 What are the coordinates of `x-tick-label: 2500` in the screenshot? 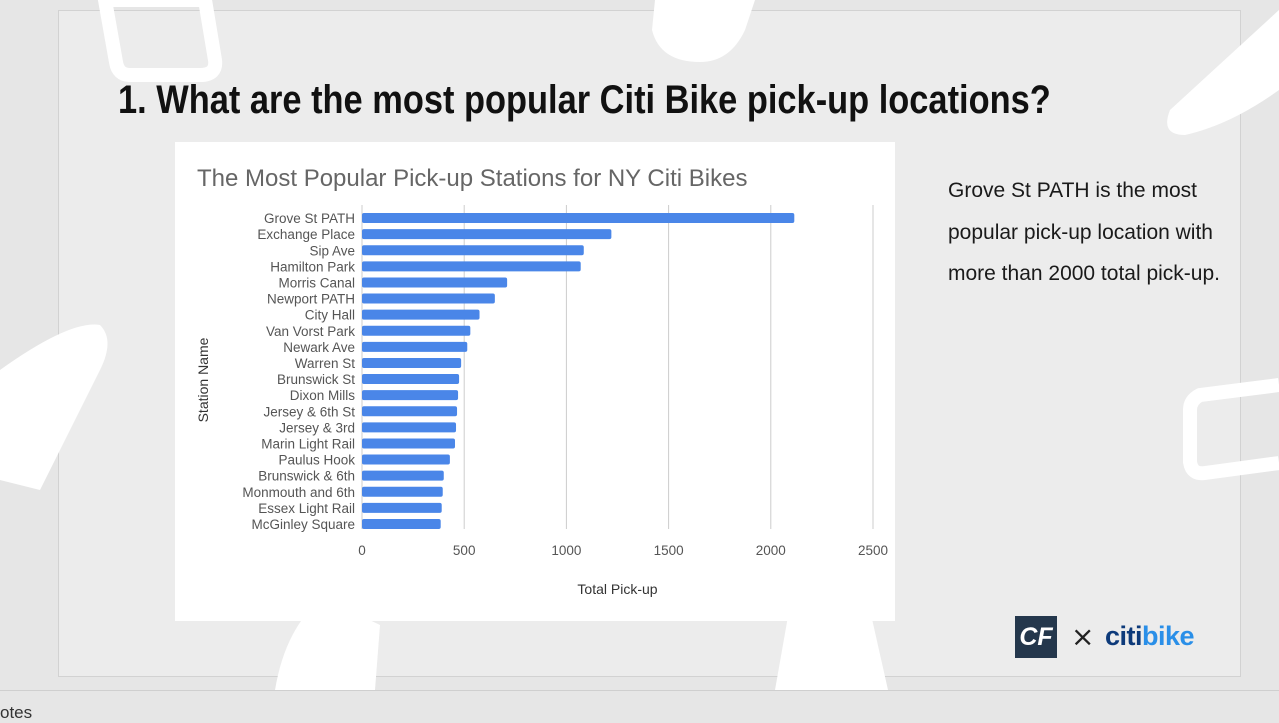 It's located at (873, 550).